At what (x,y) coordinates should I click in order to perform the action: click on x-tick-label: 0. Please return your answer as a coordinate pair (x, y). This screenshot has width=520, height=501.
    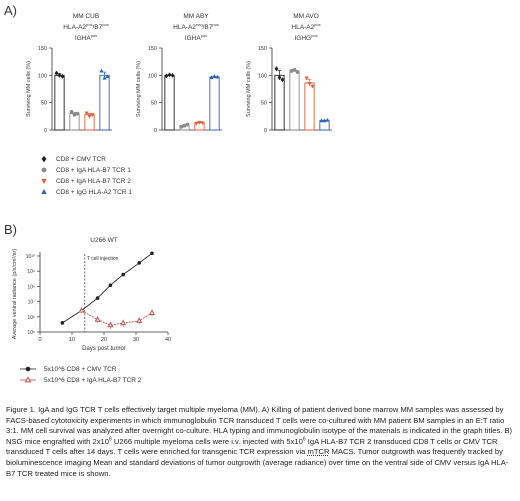
    Looking at the image, I should click on (39, 340).